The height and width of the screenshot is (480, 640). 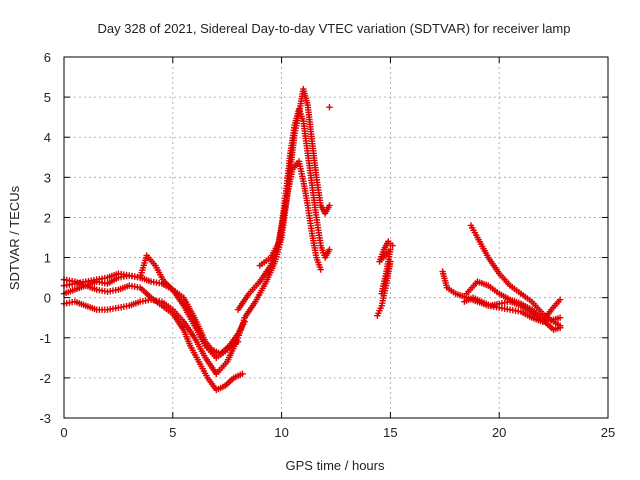 I want to click on y-tick-label: 1, so click(x=47, y=258).